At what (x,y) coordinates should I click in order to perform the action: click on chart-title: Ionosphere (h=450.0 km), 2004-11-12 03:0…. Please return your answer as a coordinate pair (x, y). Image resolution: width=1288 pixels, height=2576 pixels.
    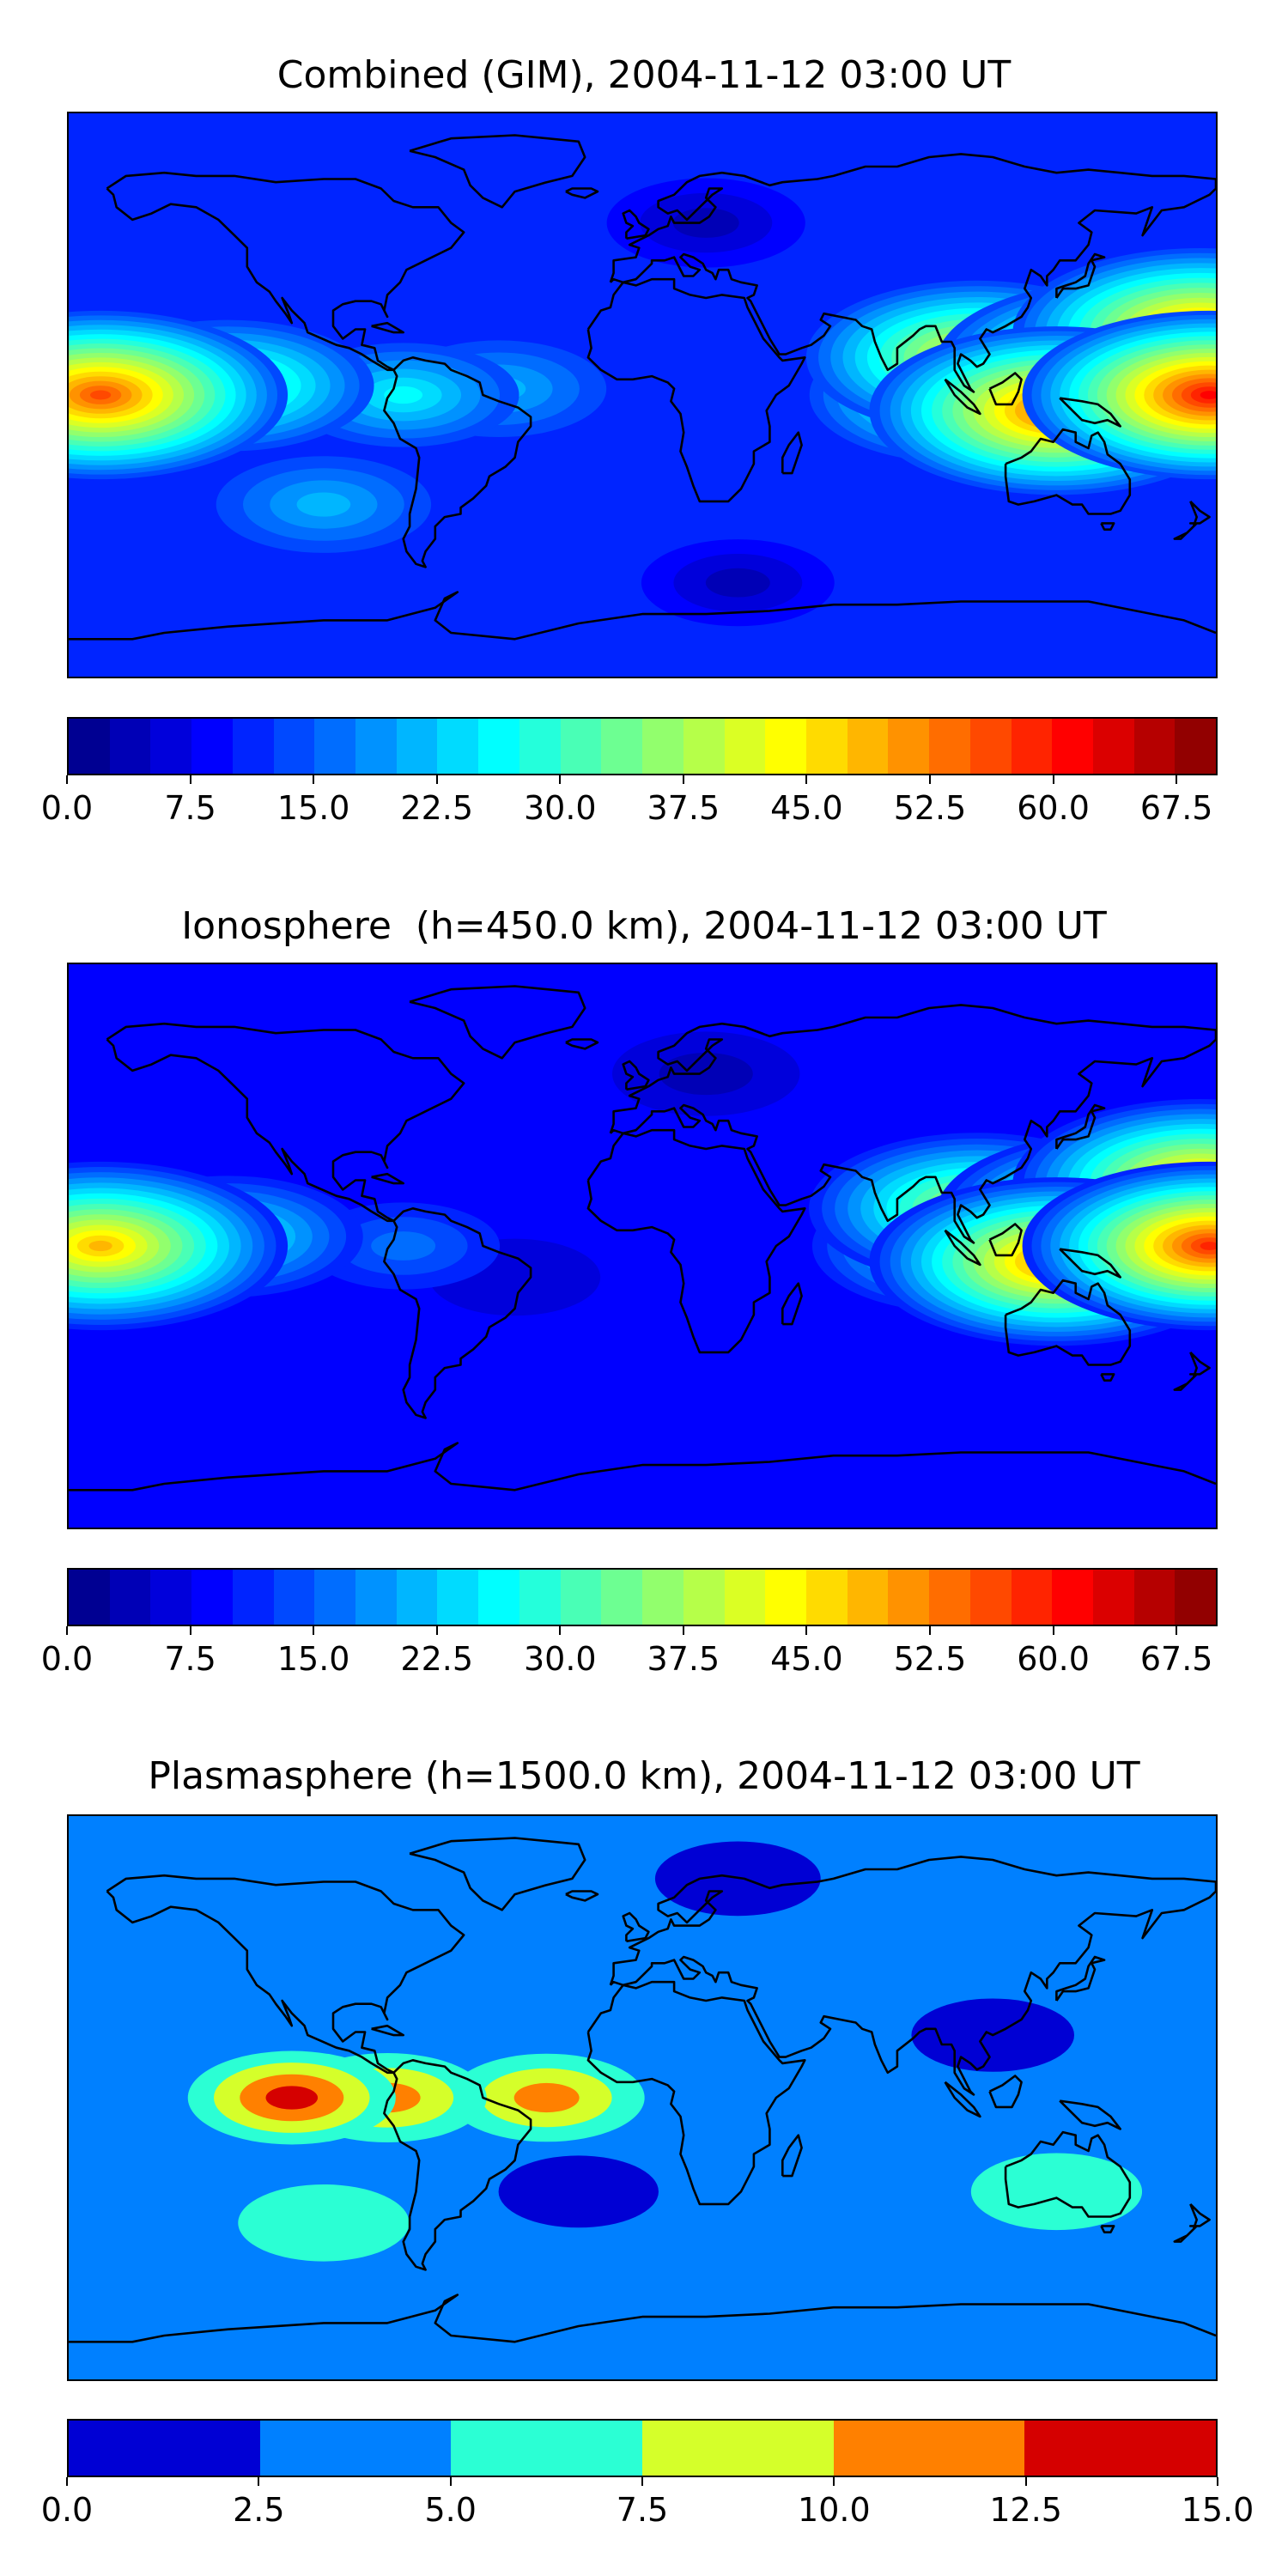
    Looking at the image, I should click on (644, 926).